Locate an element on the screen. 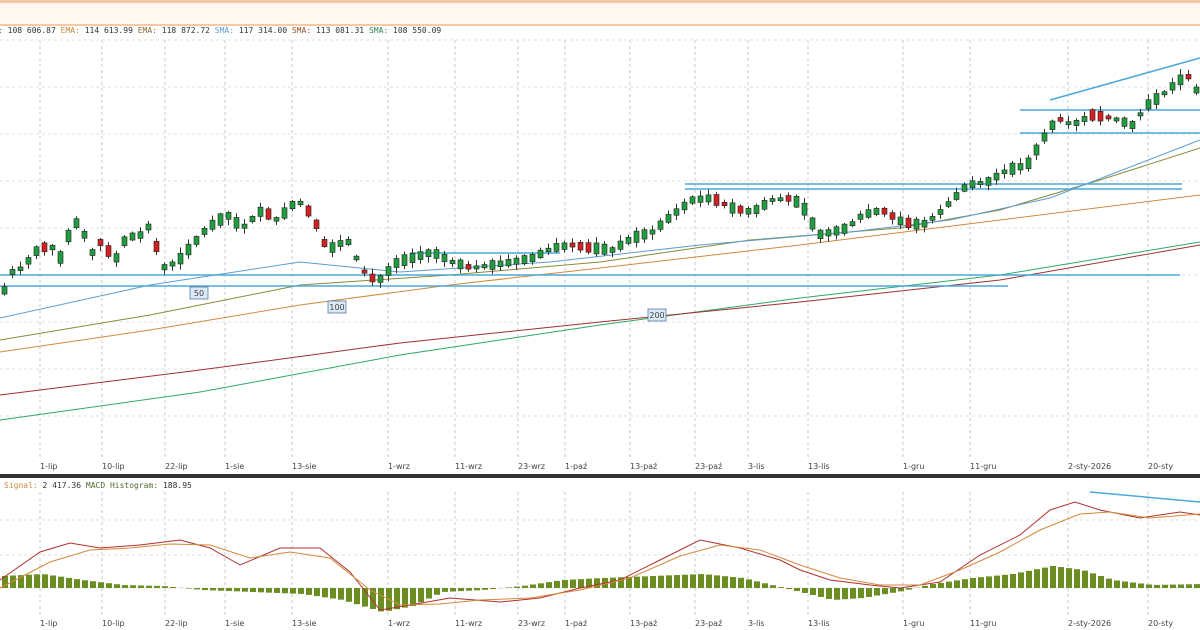  legend-label: Signal: is located at coordinates (23, 485).